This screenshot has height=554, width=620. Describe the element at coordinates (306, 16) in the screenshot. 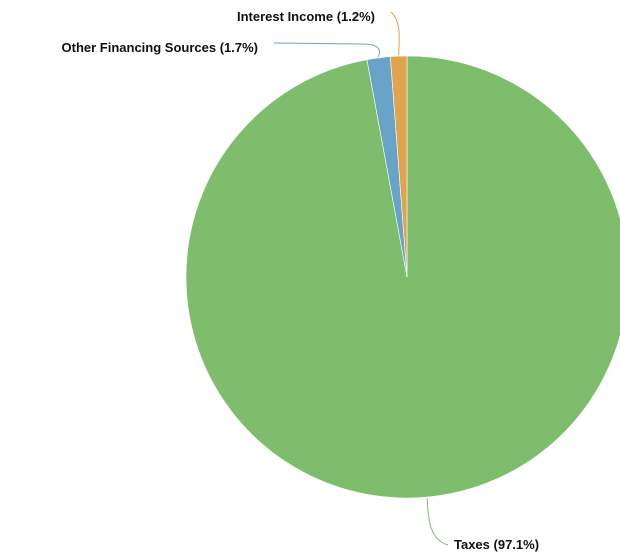

I see `slice-label-interest-income: Interest Income (1.2%)` at that location.